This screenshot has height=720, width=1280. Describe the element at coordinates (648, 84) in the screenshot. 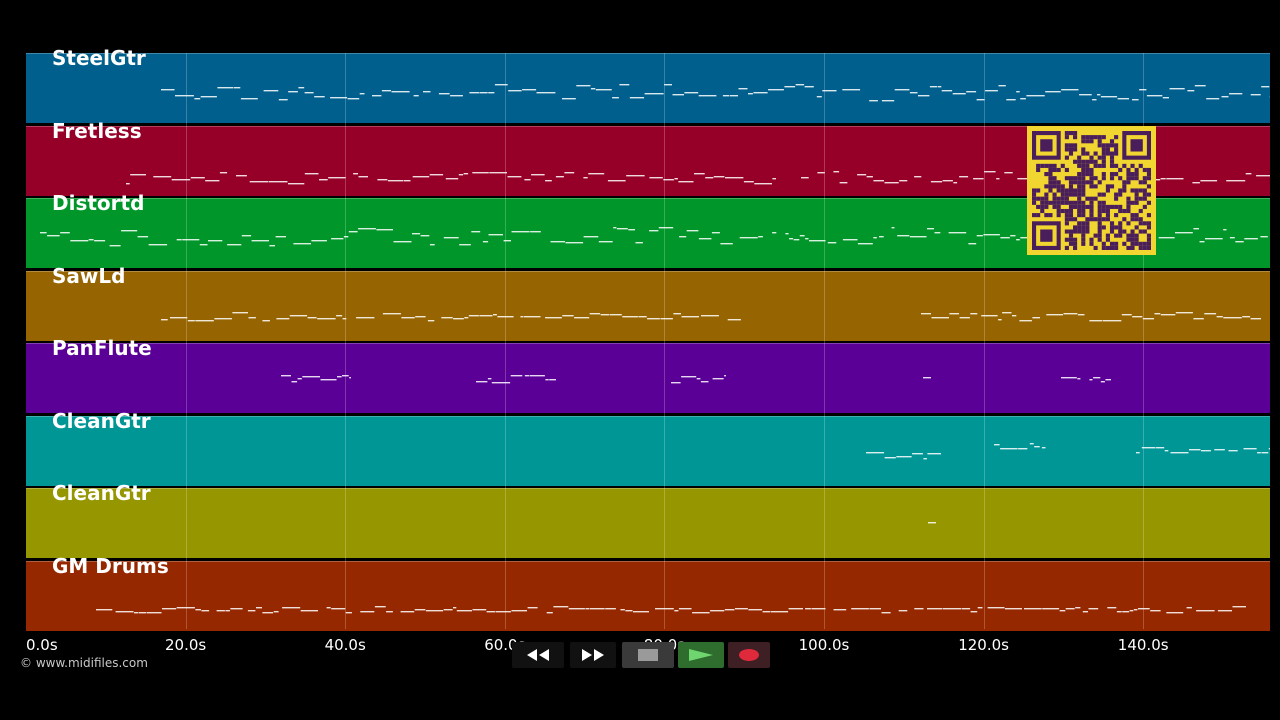

I see `track-lane: SteelGtr` at that location.